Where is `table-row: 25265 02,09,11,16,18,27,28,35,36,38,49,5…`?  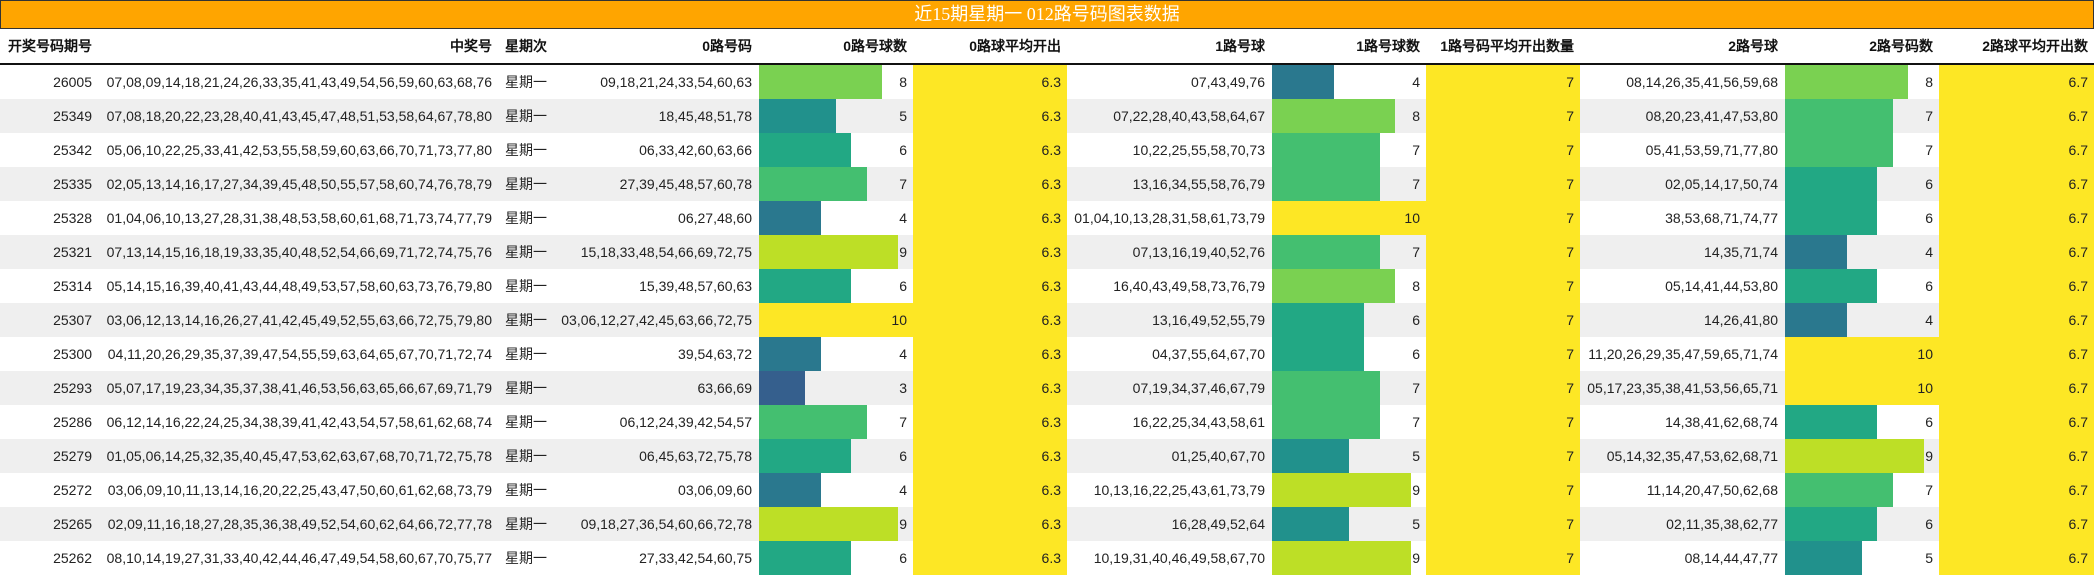 table-row: 25265 02,09,11,16,18,27,28,35,36,38,49,5… is located at coordinates (1047, 524).